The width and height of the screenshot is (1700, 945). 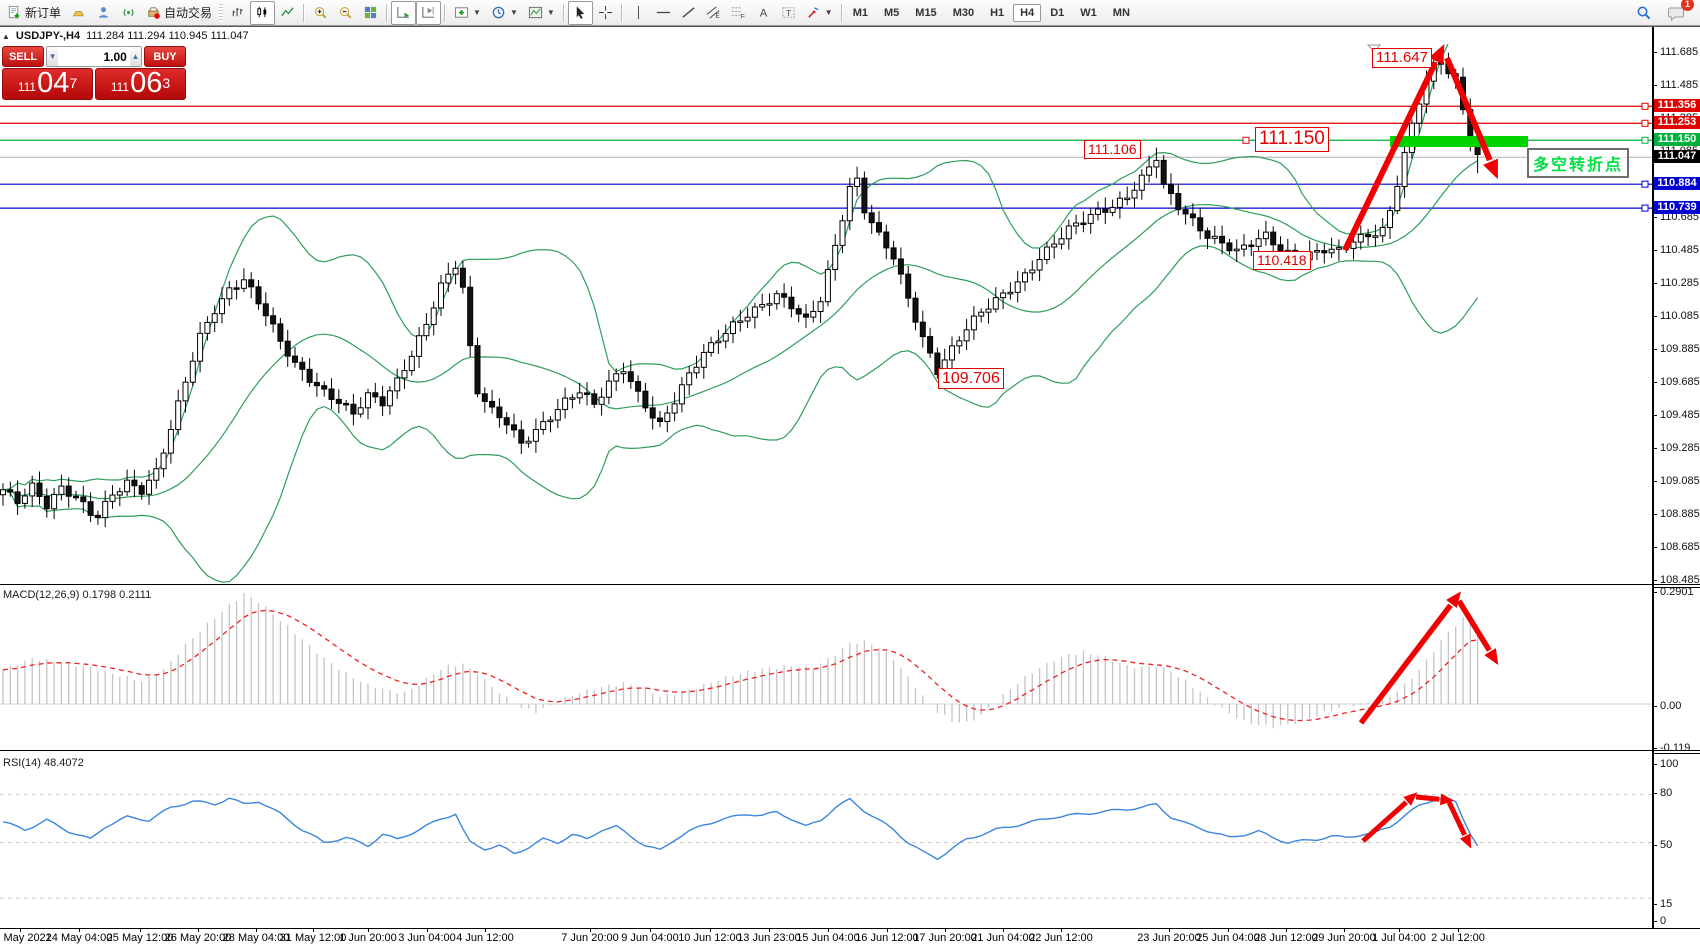 I want to click on one-click-trading-panel: SELL ▼ ▲ BUY 111 04 7 111 06 3, so click(x=94, y=73).